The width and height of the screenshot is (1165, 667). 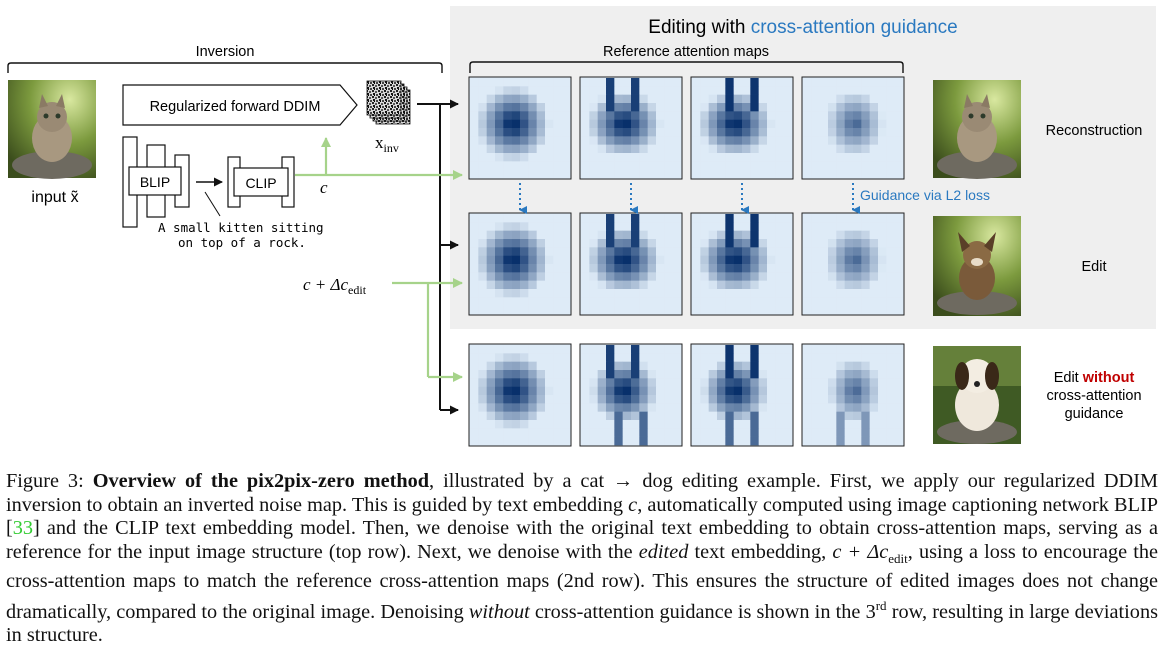 I want to click on row-label-edit-without: Edit without, so click(x=1094, y=378).